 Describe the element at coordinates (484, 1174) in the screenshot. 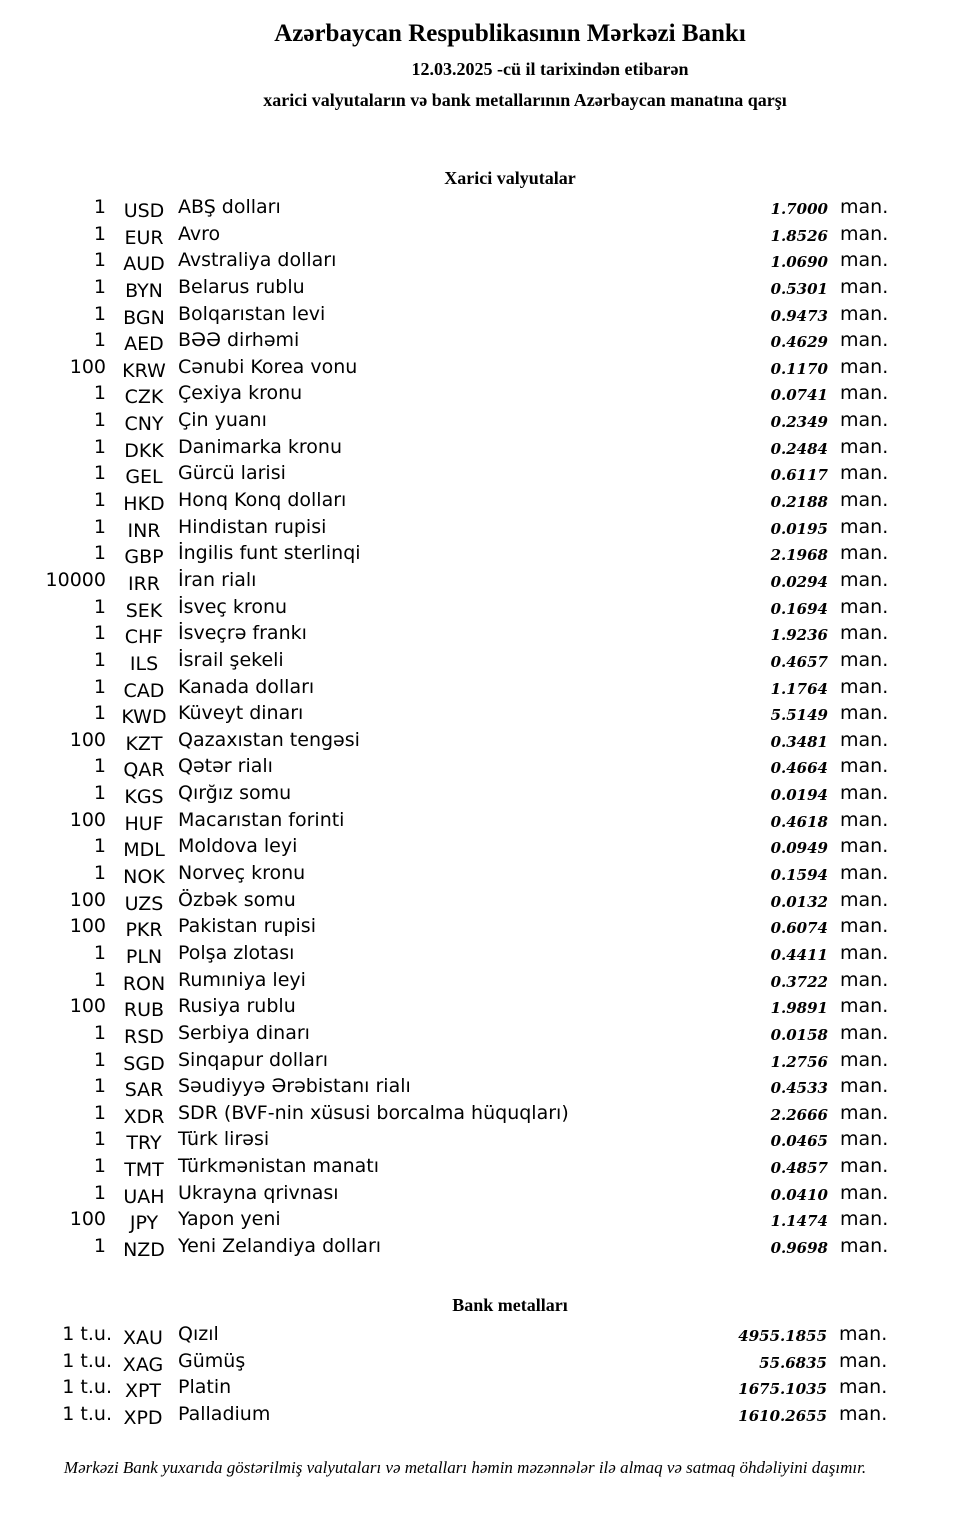

I see `currency-row: 1 TMT Türkmənistan manatı 0.4857 man.` at that location.